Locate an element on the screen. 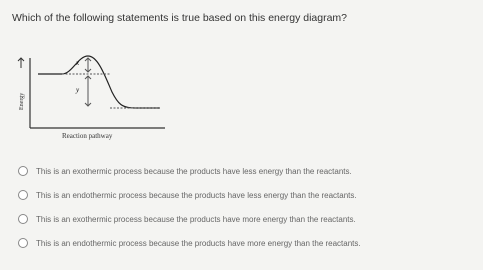 This screenshot has height=270, width=483. label-x: x is located at coordinates (77, 63).